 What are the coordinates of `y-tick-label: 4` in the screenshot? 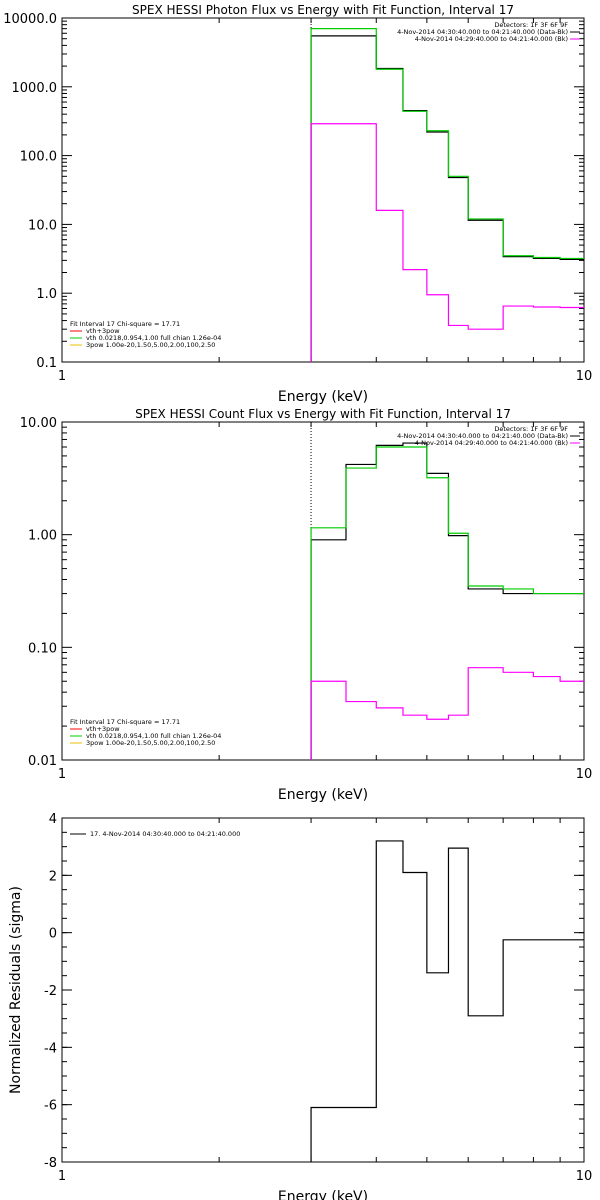 It's located at (53, 819).